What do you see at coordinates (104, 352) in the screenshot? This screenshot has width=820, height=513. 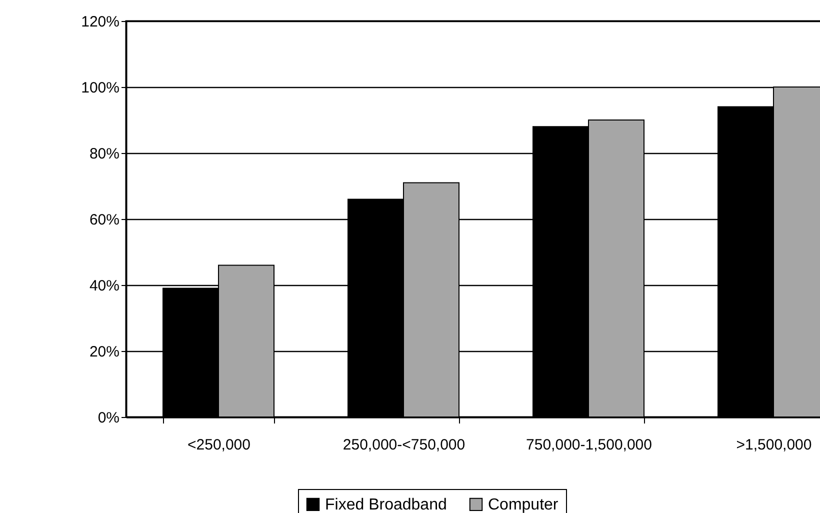 I see `y-tick-label: 20%` at bounding box center [104, 352].